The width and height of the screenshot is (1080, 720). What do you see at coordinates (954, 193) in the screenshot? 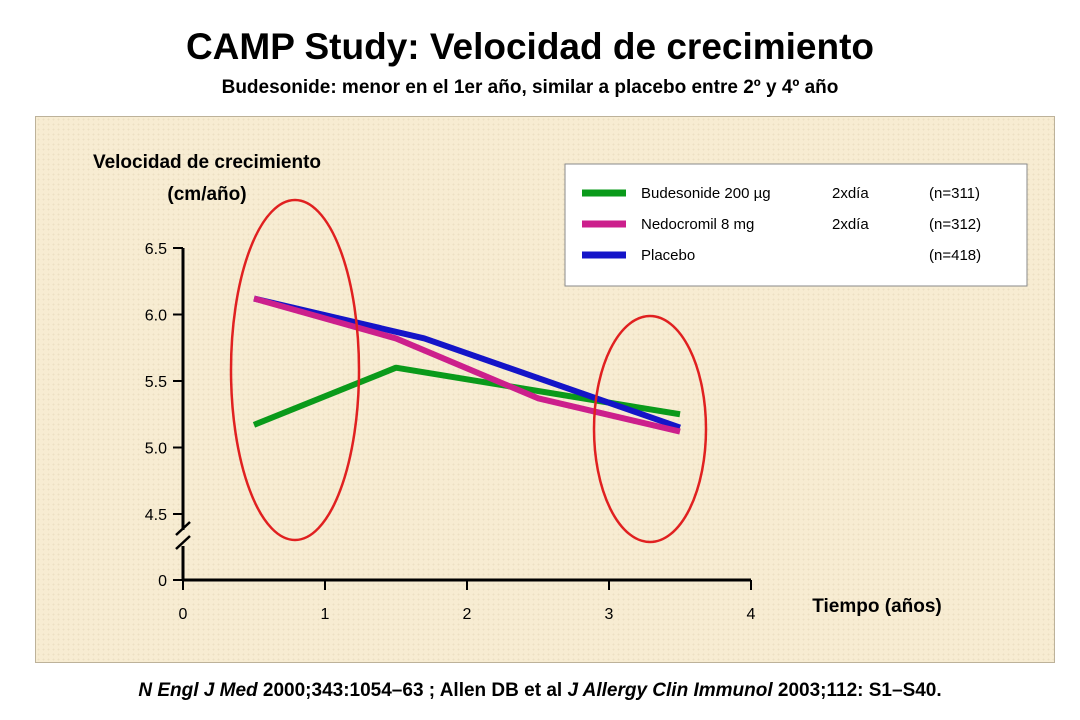
I see `legend-n: (n=311)` at bounding box center [954, 193].